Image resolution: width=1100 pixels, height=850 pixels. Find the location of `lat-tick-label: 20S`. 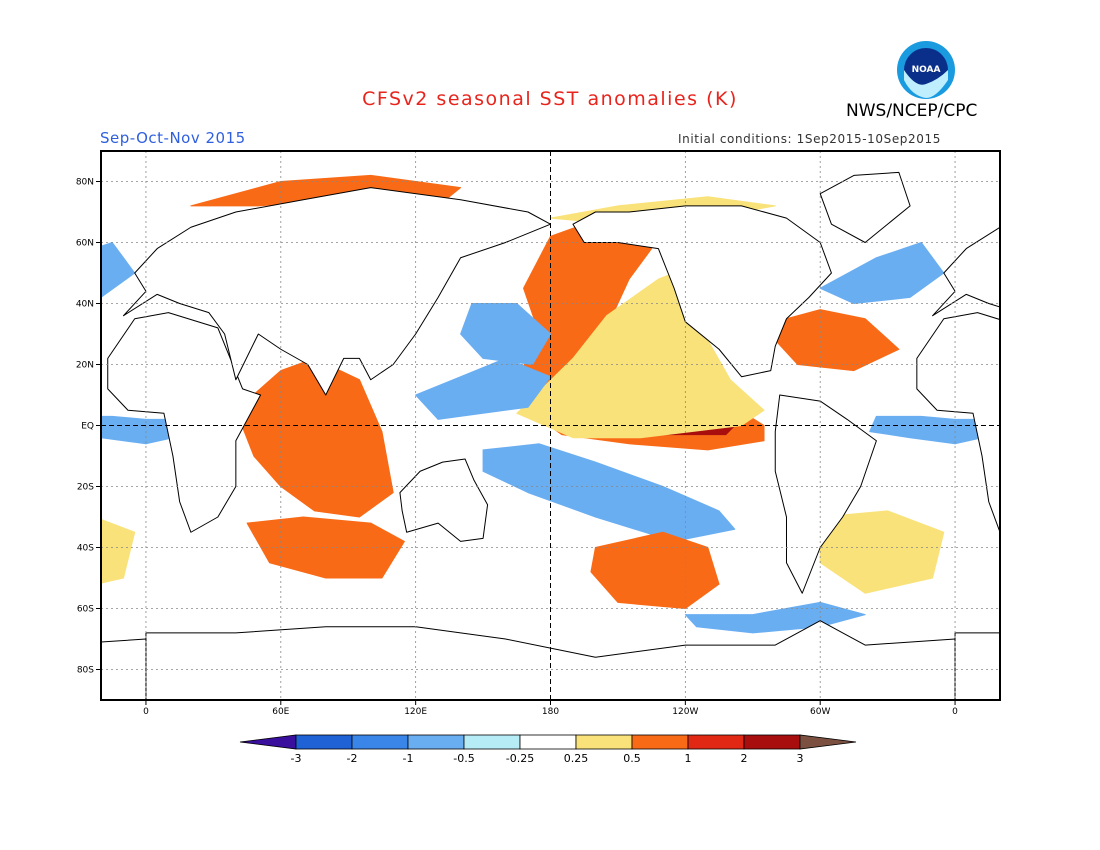

lat-tick-label: 20S is located at coordinates (85, 488).